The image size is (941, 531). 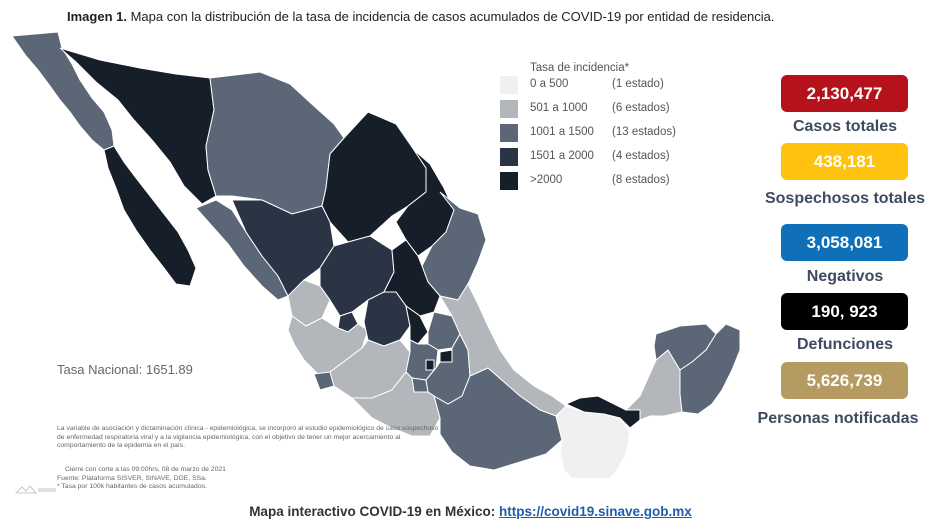 What do you see at coordinates (35, 489) in the screenshot?
I see `ssa-logo-icon` at bounding box center [35, 489].